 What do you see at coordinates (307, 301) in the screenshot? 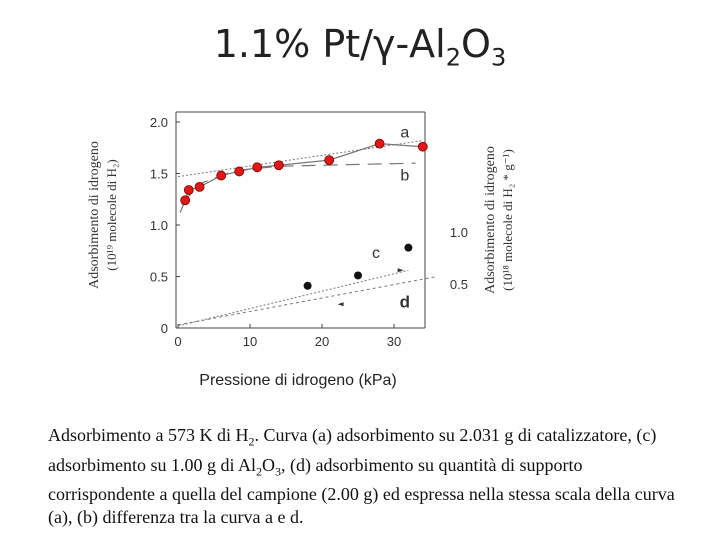
I see `series-d-line` at bounding box center [307, 301].